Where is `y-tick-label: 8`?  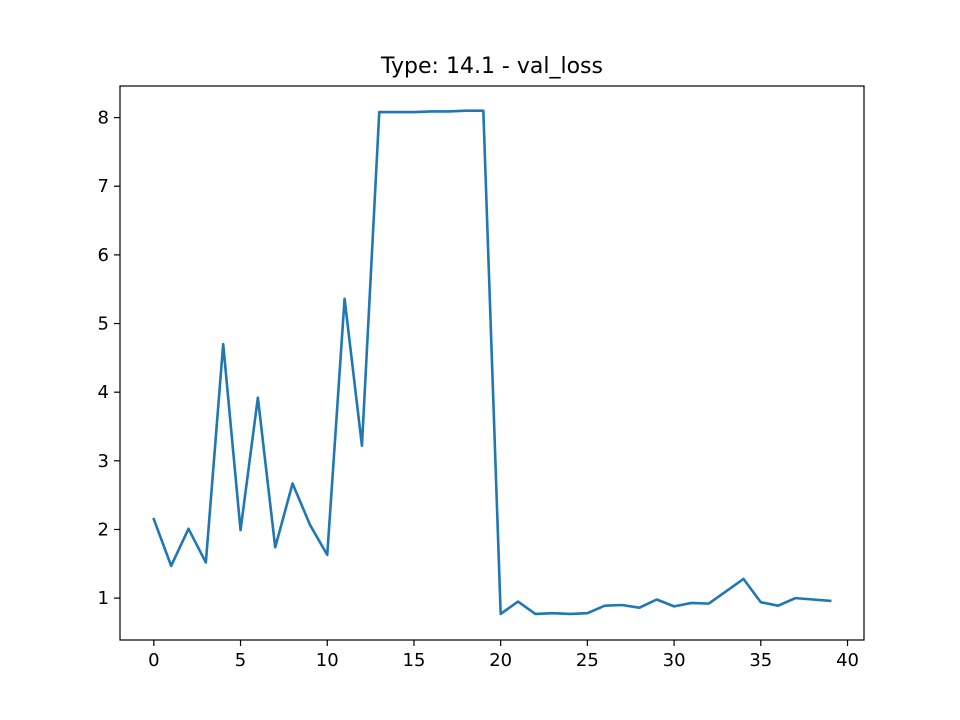
y-tick-label: 8 is located at coordinates (103, 118).